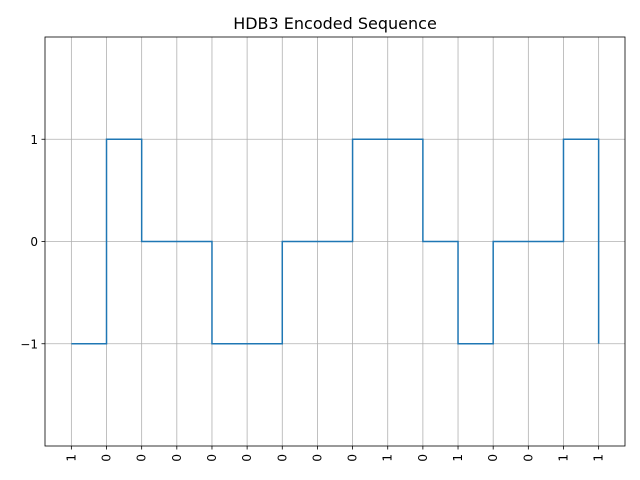  Describe the element at coordinates (335, 23) in the screenshot. I see `chart-title: HDB3 Encoded Sequence` at that location.